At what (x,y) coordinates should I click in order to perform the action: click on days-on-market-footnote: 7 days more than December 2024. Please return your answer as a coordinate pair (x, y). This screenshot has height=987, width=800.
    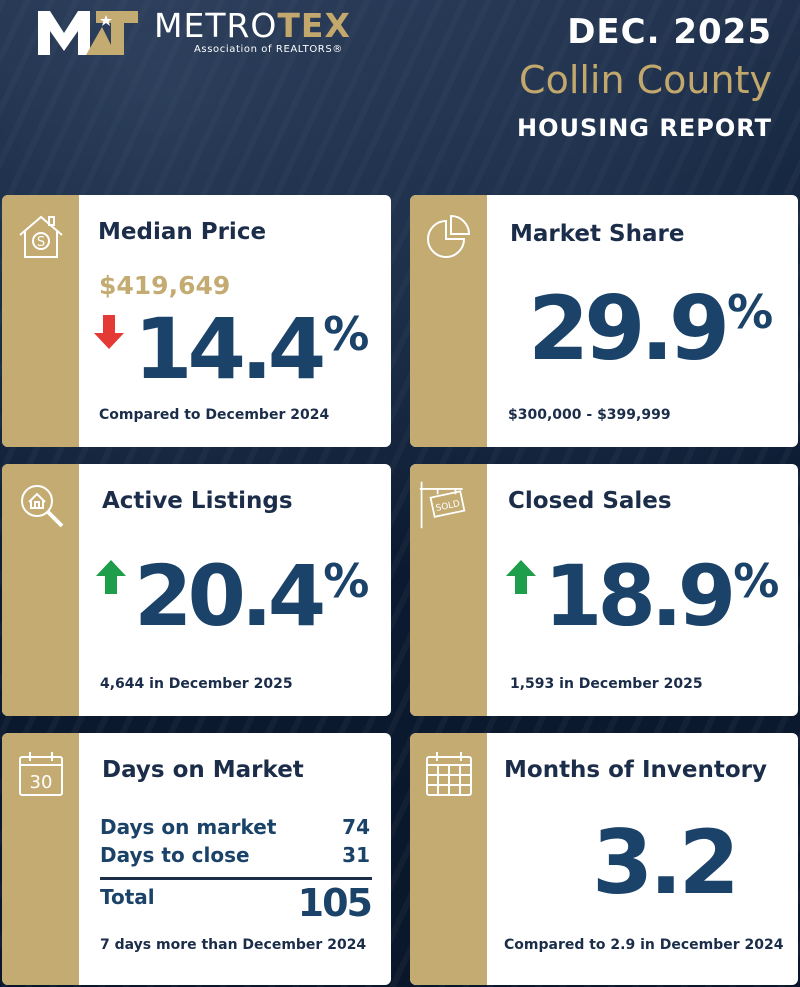
    Looking at the image, I should click on (233, 945).